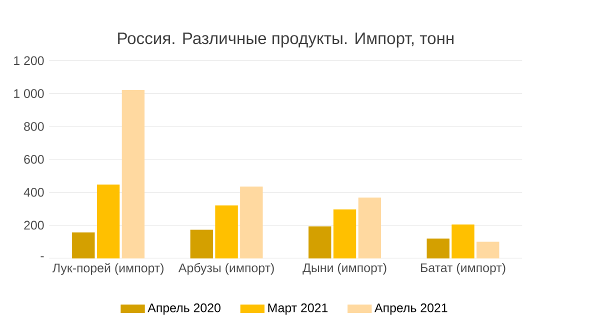 Image resolution: width=606 pixels, height=327 pixels. Describe the element at coordinates (34, 126) in the screenshot. I see `y-tick-label: 800` at that location.